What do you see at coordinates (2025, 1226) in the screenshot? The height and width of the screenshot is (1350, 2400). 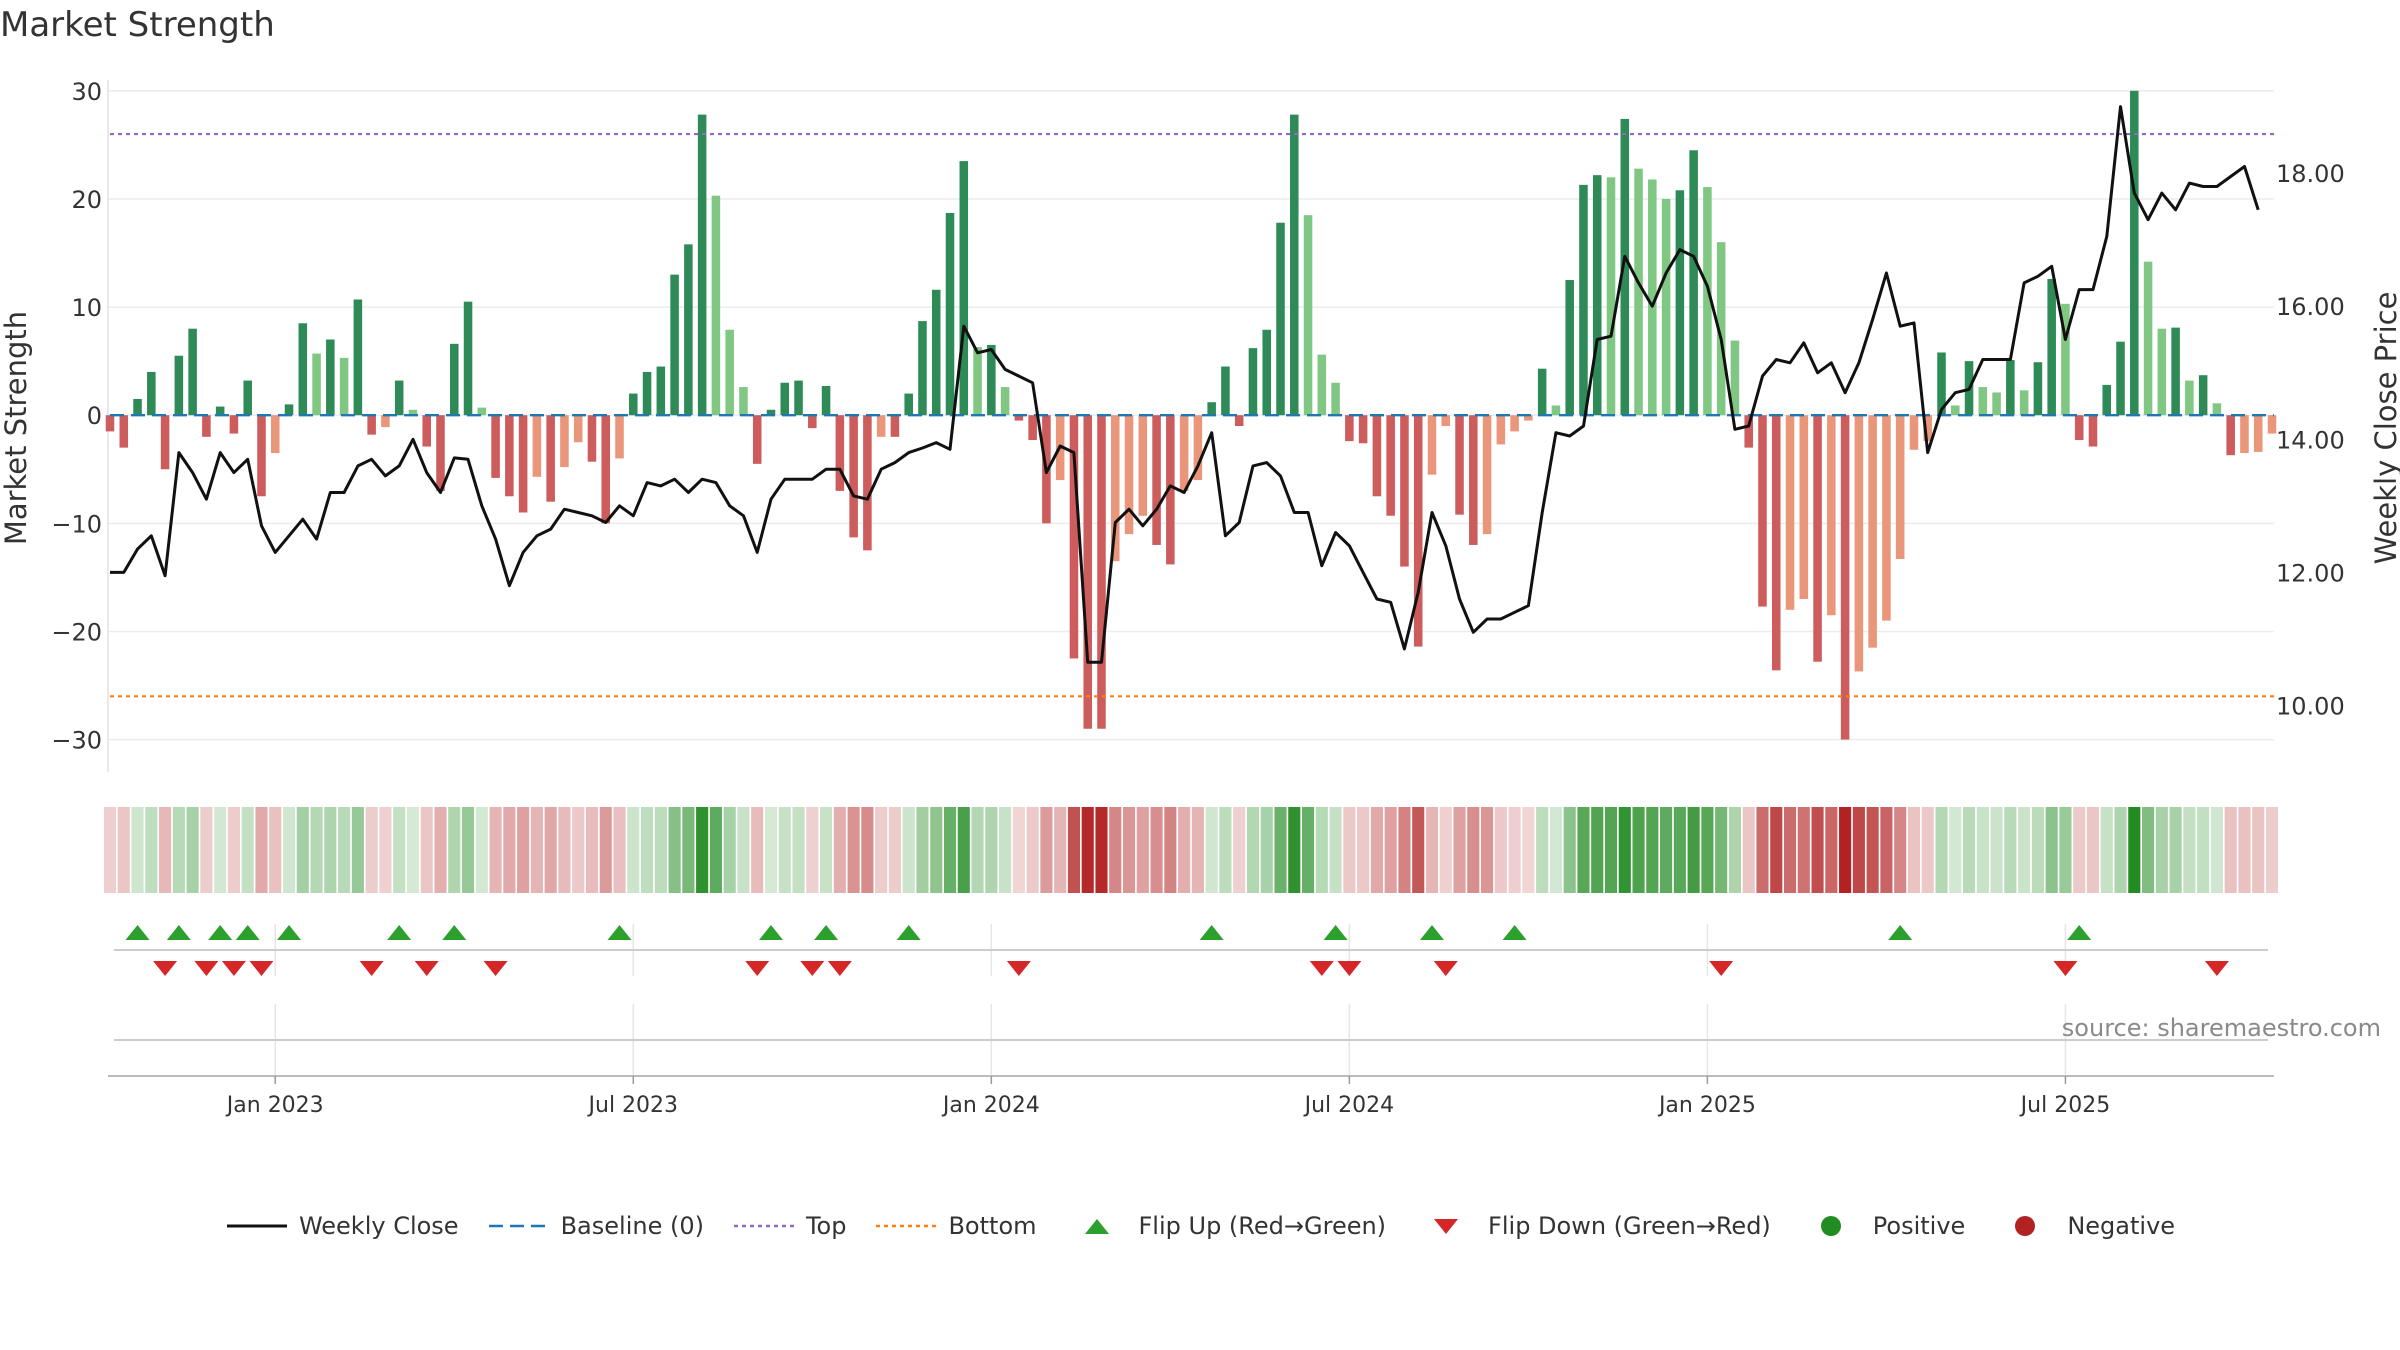 I see `circle-icon` at bounding box center [2025, 1226].